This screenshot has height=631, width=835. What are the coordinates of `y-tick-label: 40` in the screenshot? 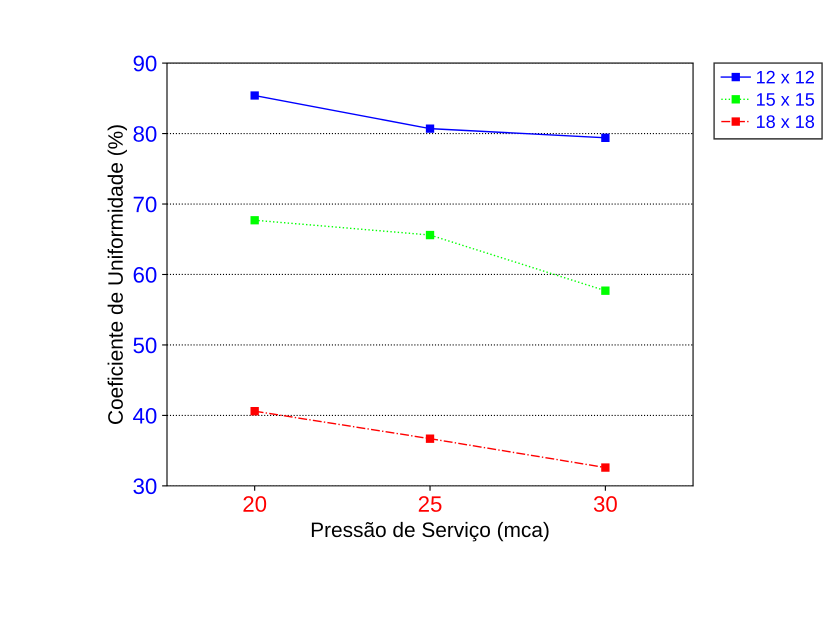 It's located at (144, 416).